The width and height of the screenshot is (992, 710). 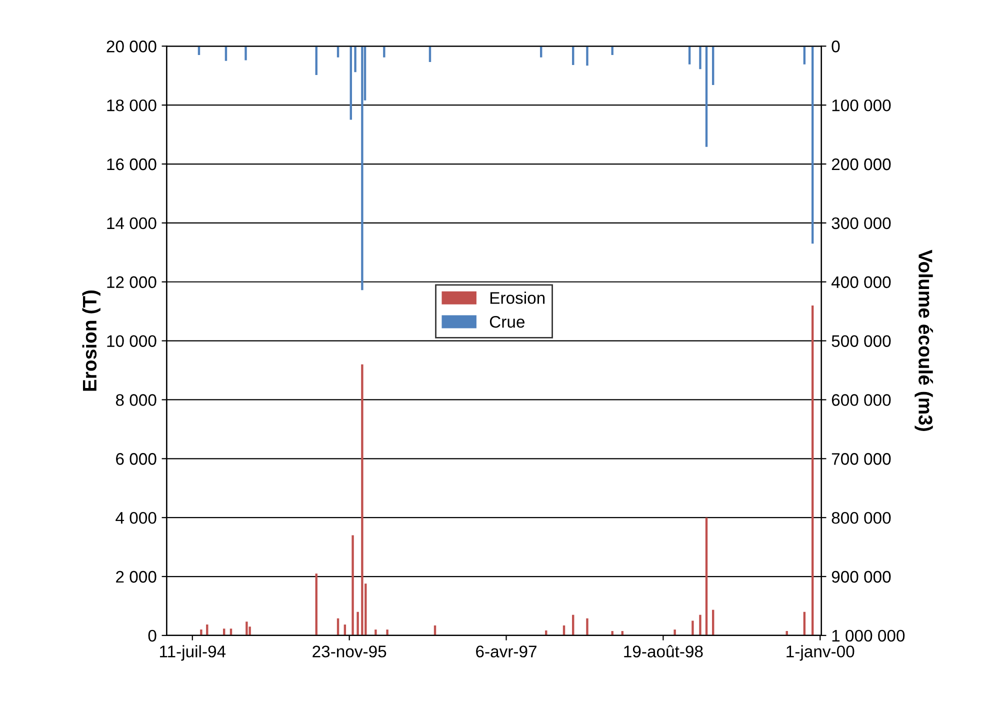 What do you see at coordinates (131, 223) in the screenshot?
I see `y-tick-label: 14 000` at bounding box center [131, 223].